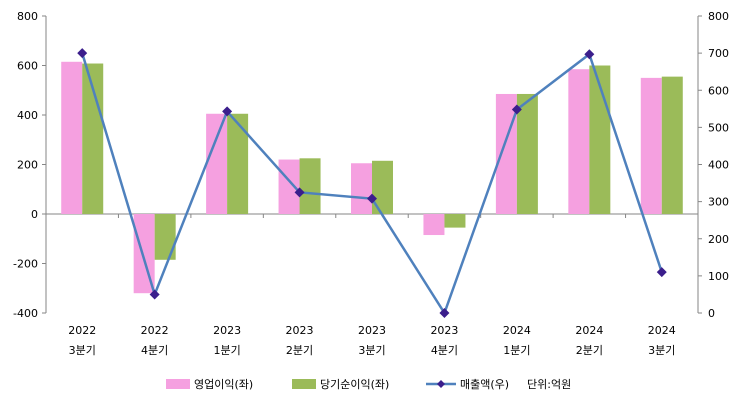 The image size is (743, 407). Describe the element at coordinates (27, 165) in the screenshot. I see `y-left-tick-label: 200` at that location.